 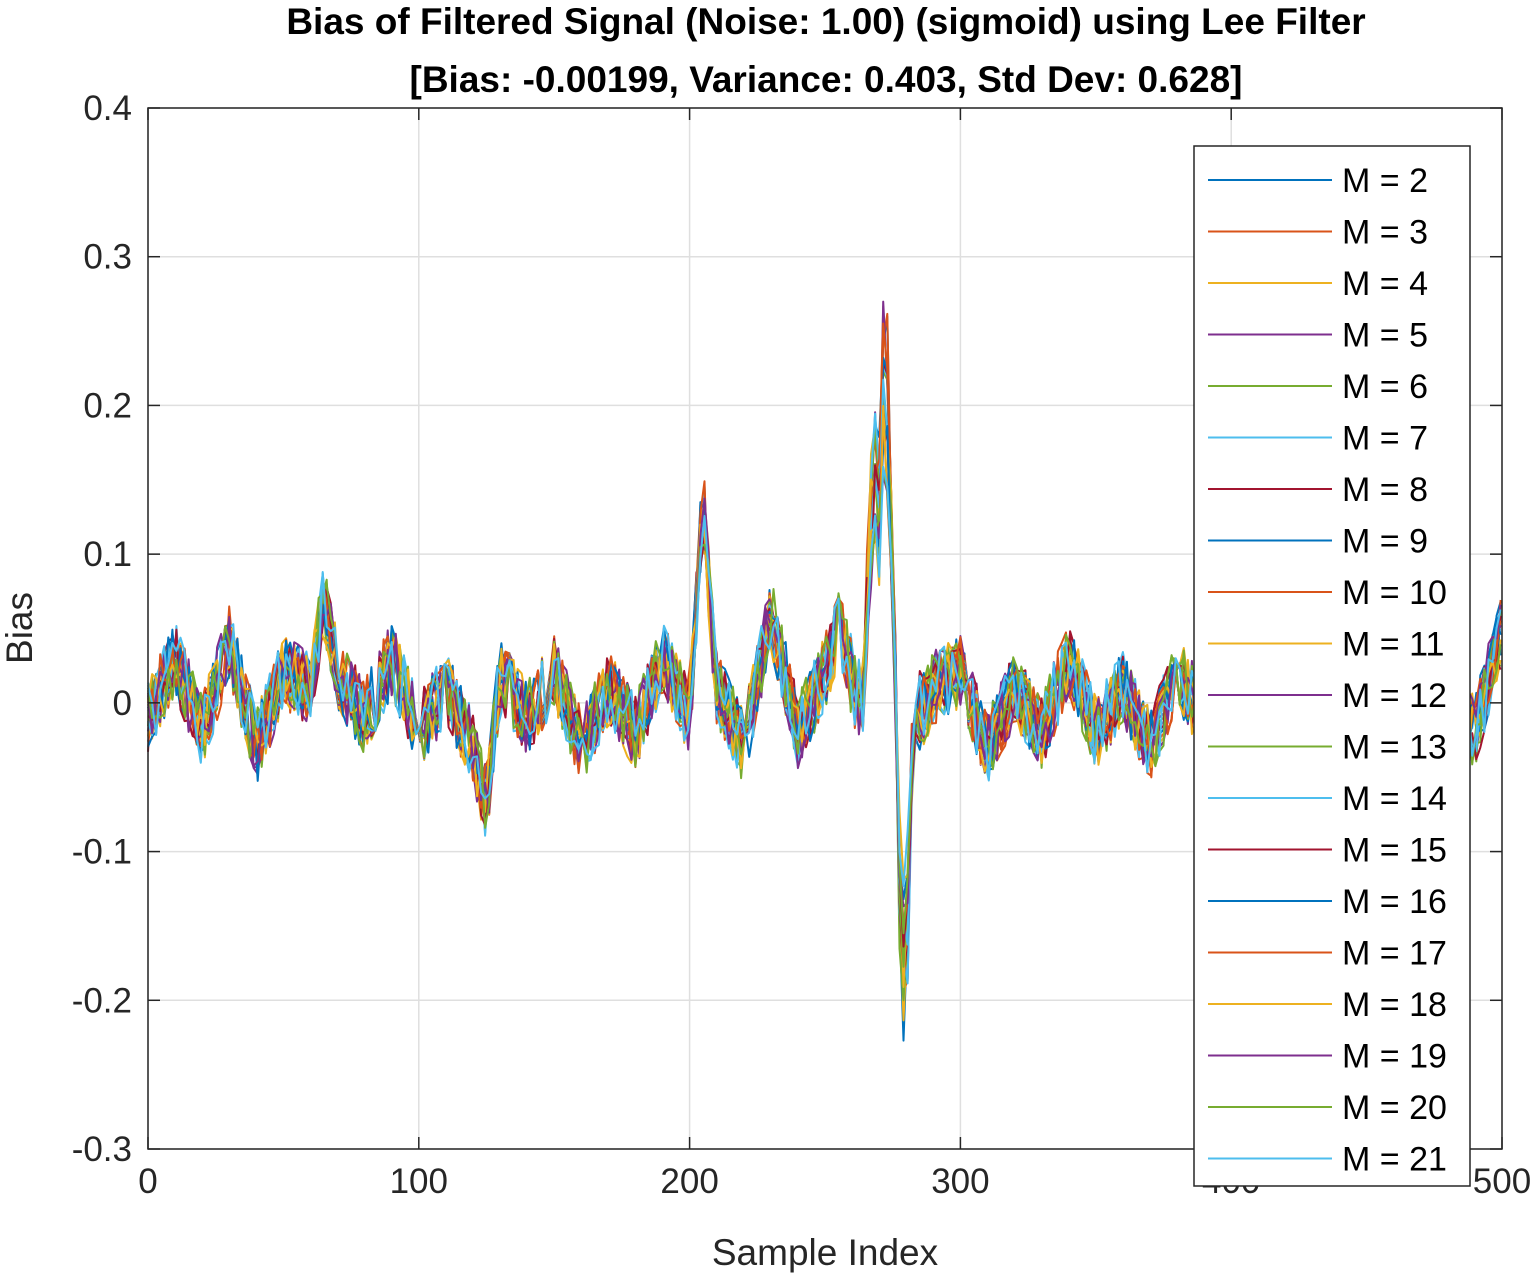 What do you see at coordinates (20, 628) in the screenshot?
I see `y-axis-label: Bias` at bounding box center [20, 628].